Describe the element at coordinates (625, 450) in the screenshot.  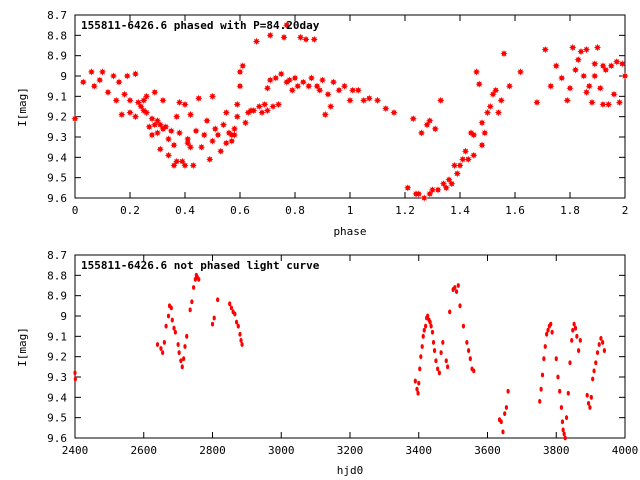
I see `x-tick-label: 4000` at that location.